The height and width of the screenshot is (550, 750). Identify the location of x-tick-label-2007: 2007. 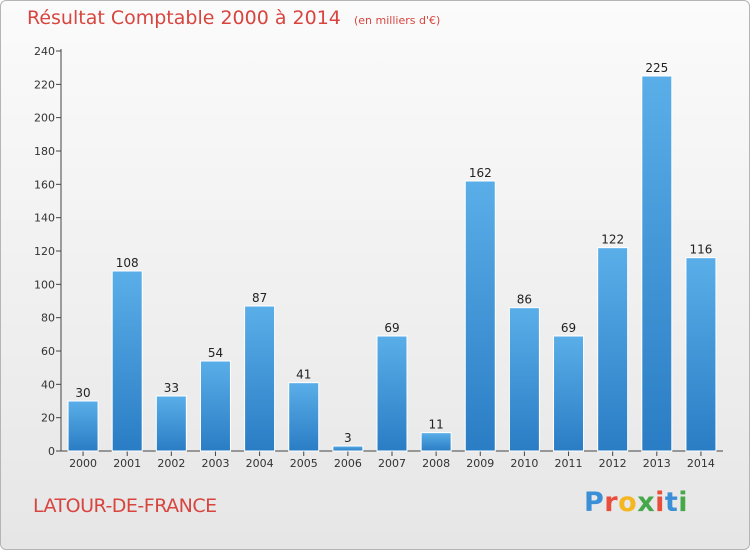
(392, 463).